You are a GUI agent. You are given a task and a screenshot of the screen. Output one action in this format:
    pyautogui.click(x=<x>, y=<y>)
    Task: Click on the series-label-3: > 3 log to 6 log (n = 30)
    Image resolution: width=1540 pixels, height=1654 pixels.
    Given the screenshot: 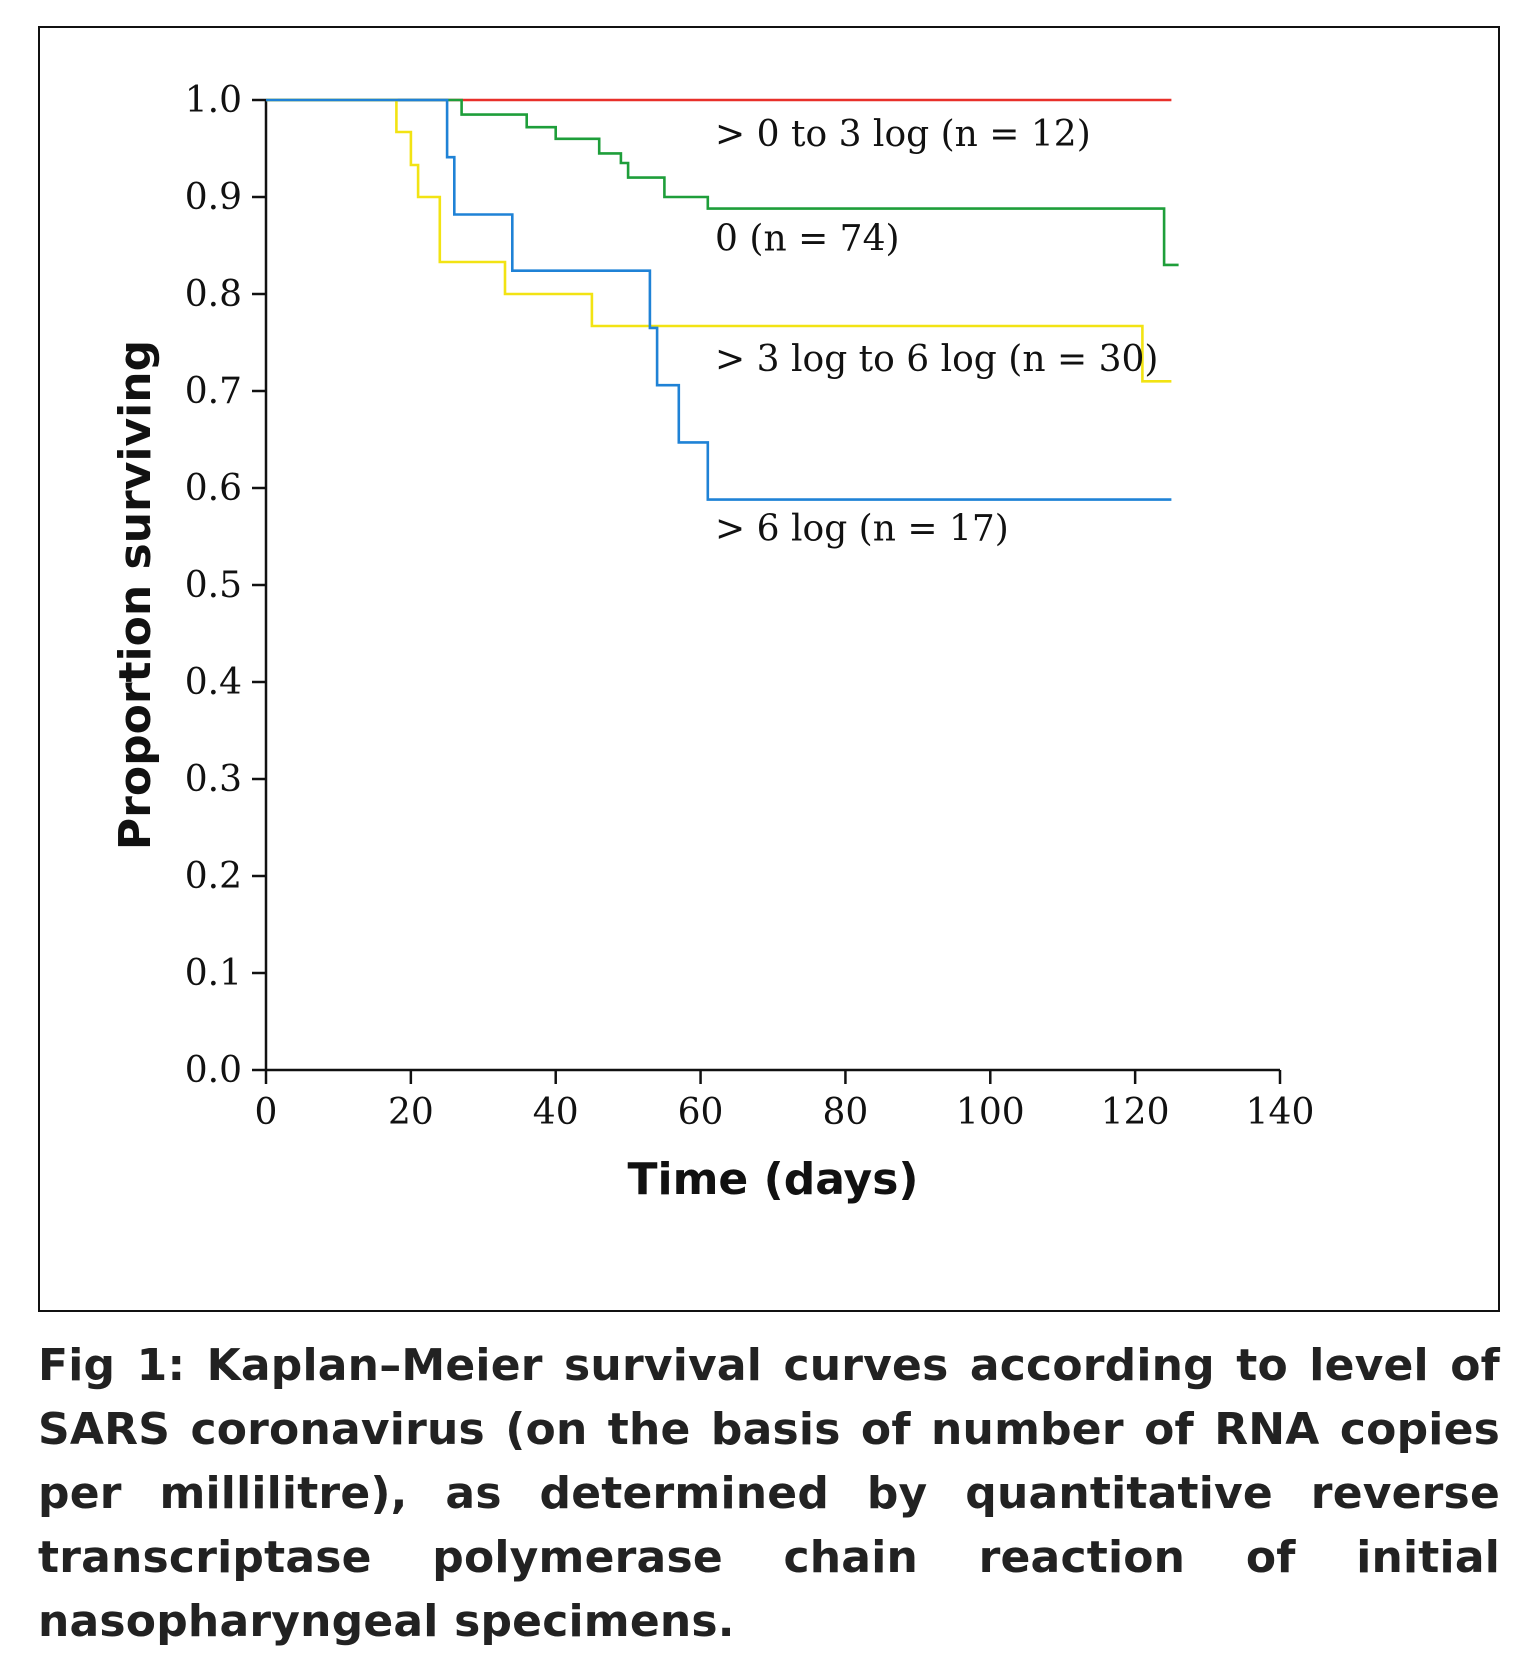 What is the action you would take?
    pyautogui.click(x=936, y=359)
    